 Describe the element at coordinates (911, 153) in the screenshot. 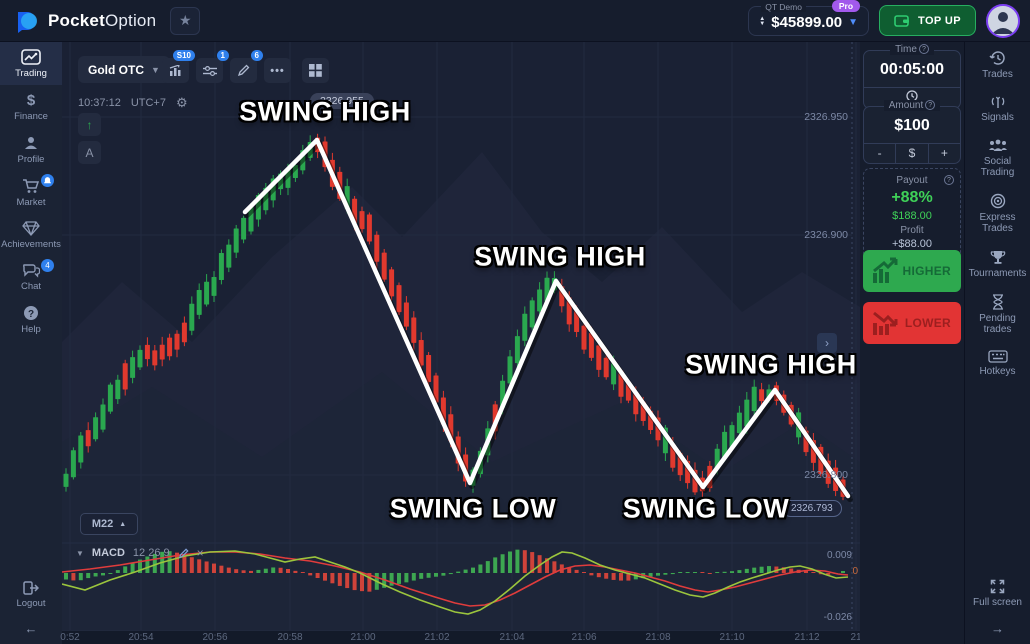

I see `currency-button: $` at that location.